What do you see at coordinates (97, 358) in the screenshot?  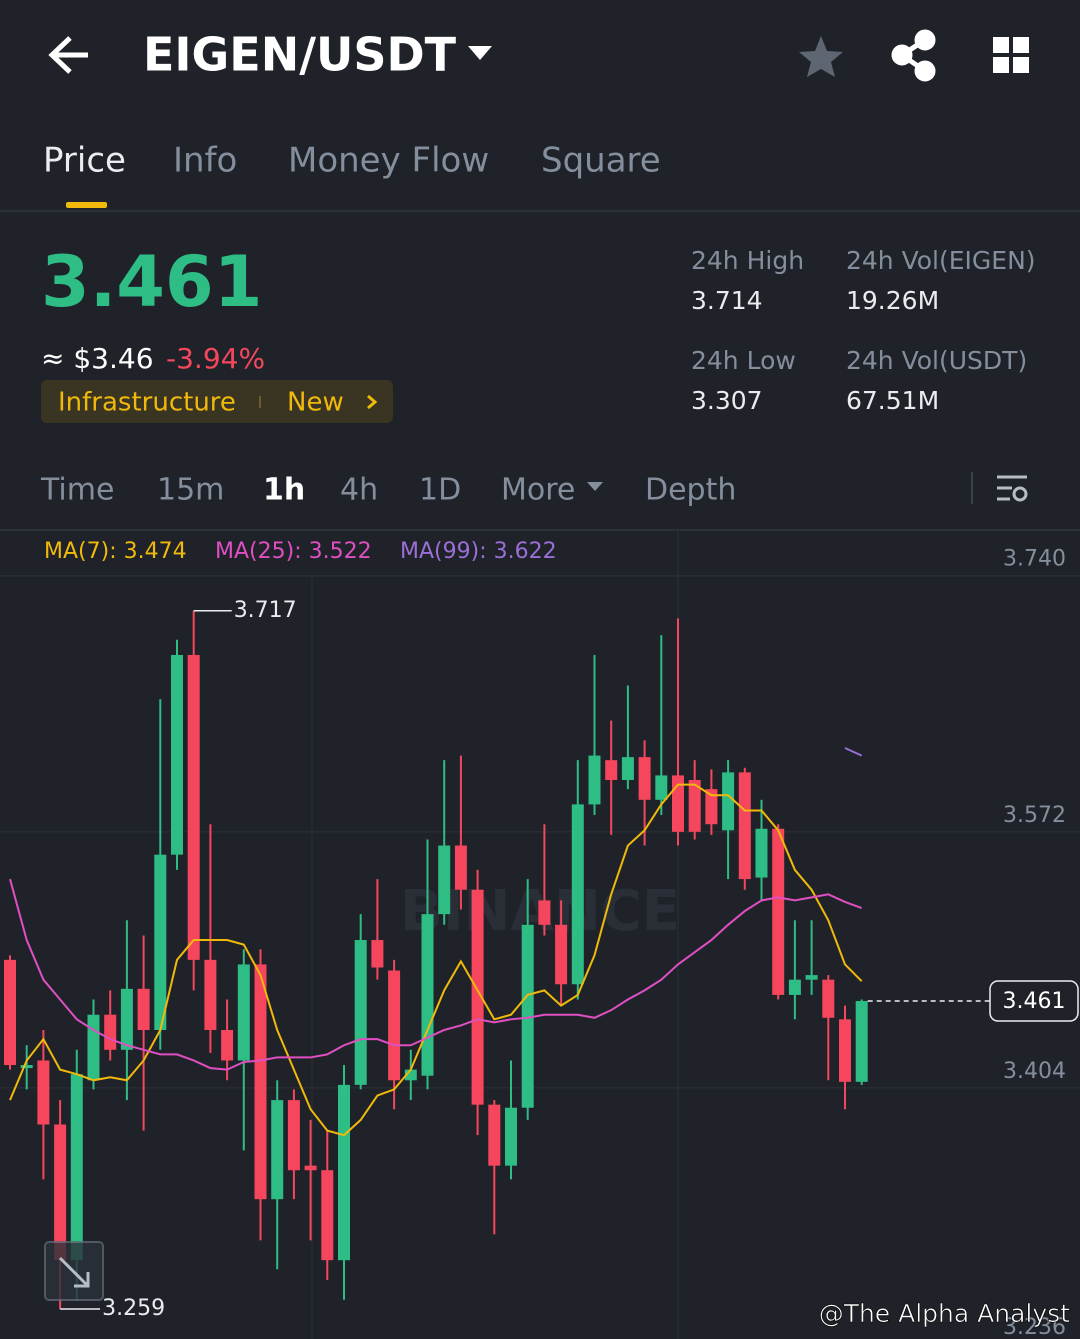 I see `usd-price: ≈ $3.46` at bounding box center [97, 358].